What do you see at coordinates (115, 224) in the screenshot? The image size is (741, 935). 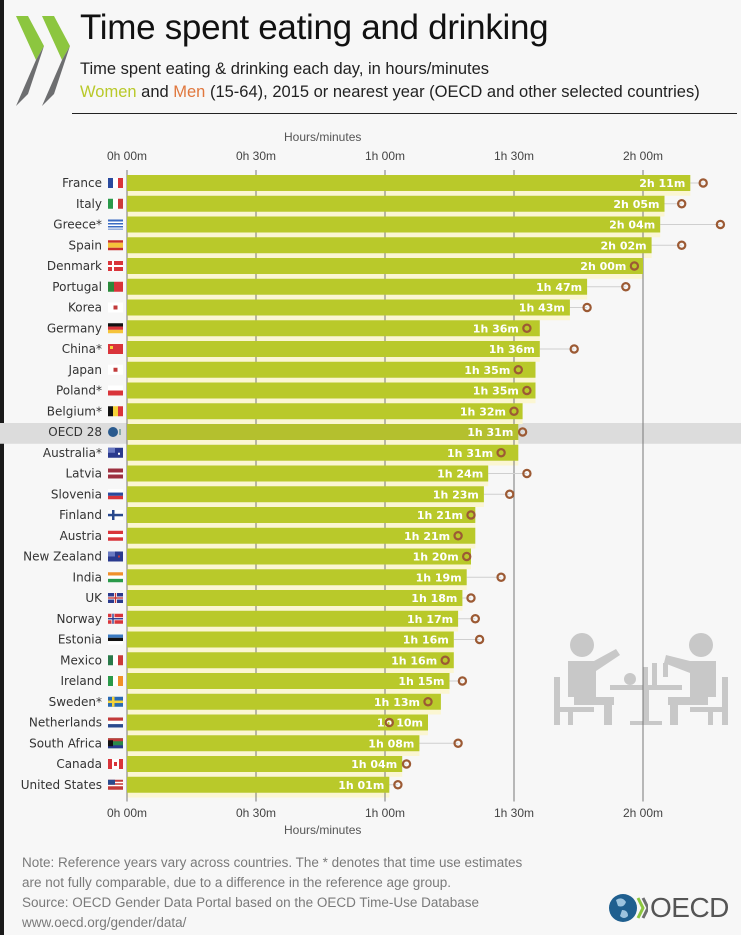 I see `flag-gr-icon` at bounding box center [115, 224].